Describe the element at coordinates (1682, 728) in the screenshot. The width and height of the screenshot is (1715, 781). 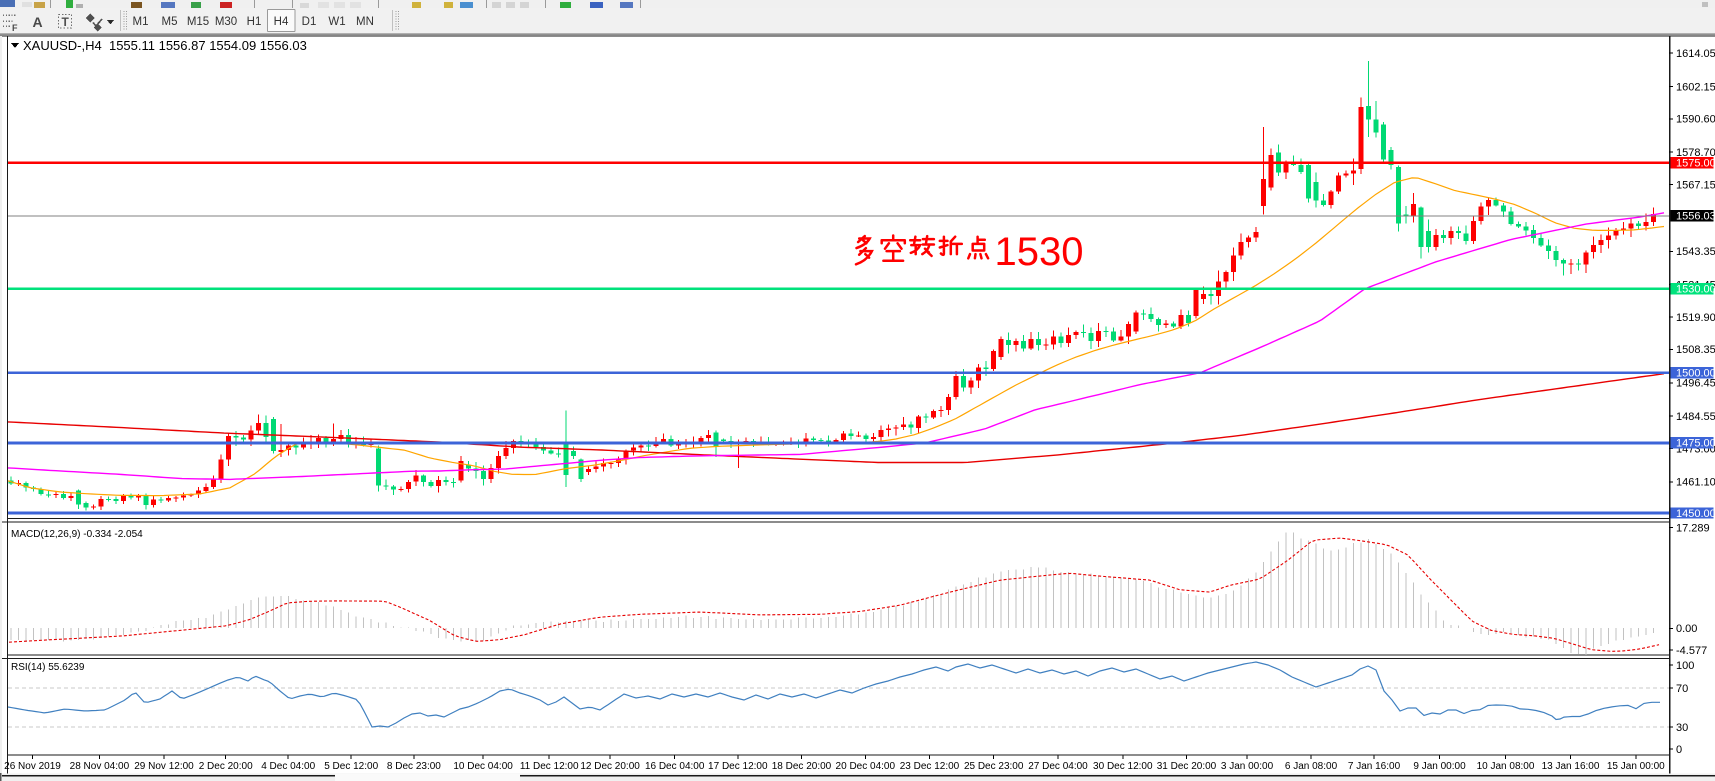
I see `svg-text: 30` at that location.